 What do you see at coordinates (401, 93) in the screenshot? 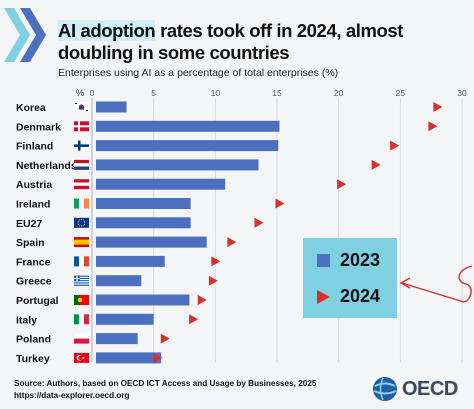
I see `x-tick-label: 25` at bounding box center [401, 93].